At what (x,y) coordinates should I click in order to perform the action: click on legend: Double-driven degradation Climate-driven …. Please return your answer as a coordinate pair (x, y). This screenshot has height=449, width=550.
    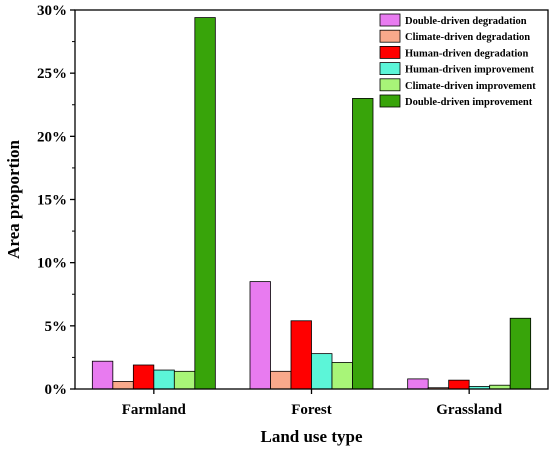
    Looking at the image, I should click on (457, 60).